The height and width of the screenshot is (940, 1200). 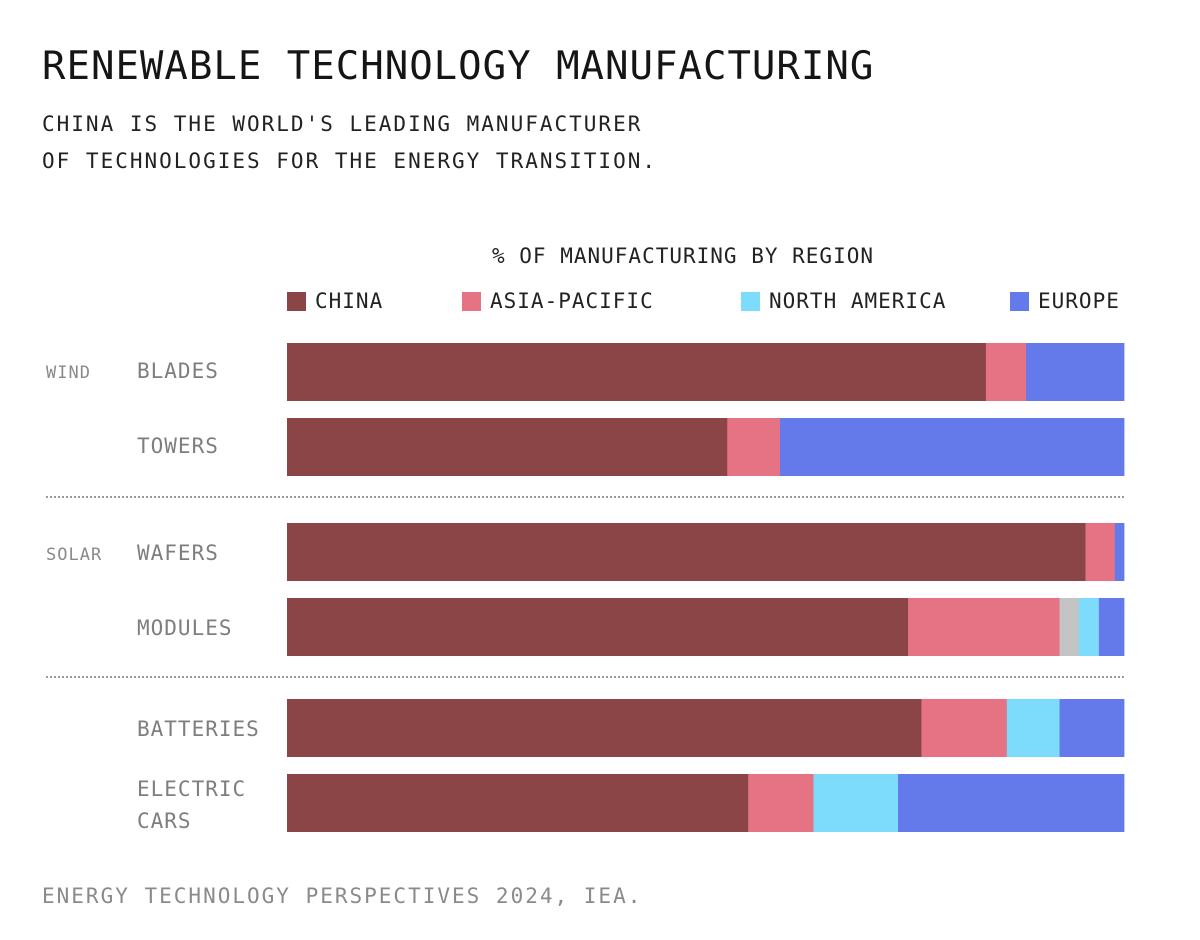 What do you see at coordinates (683, 256) in the screenshot?
I see `chart-heading: % OF MANUFACTURING BY REGION` at bounding box center [683, 256].